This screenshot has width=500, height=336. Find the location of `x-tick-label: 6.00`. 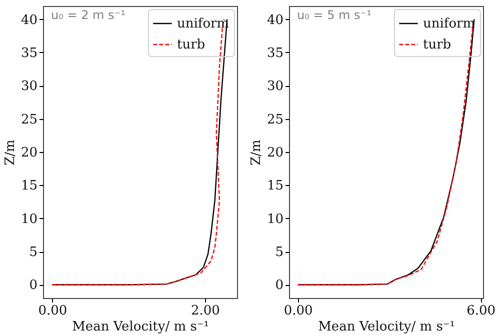

x-tick-label: 6.00 is located at coordinates (481, 311).